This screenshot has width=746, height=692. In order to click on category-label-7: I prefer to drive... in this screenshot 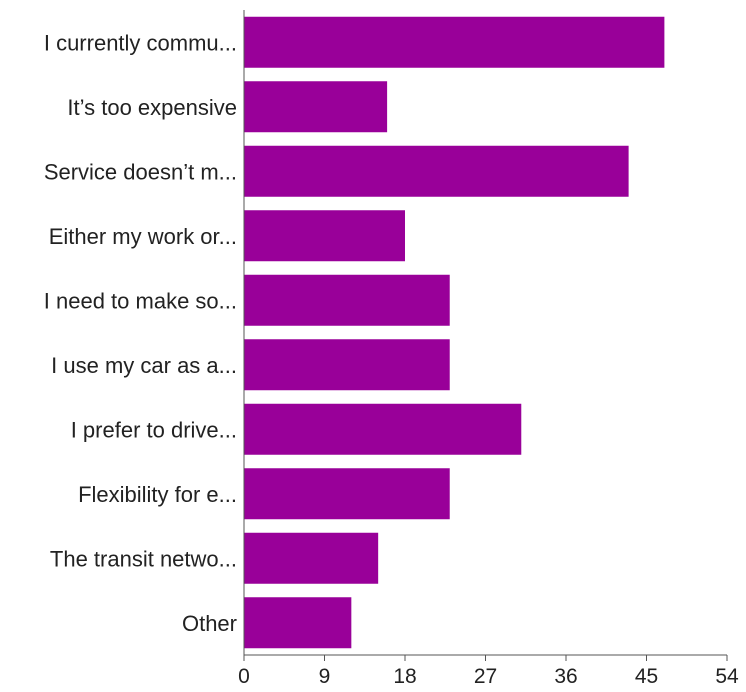, I will do `click(154, 429)`.